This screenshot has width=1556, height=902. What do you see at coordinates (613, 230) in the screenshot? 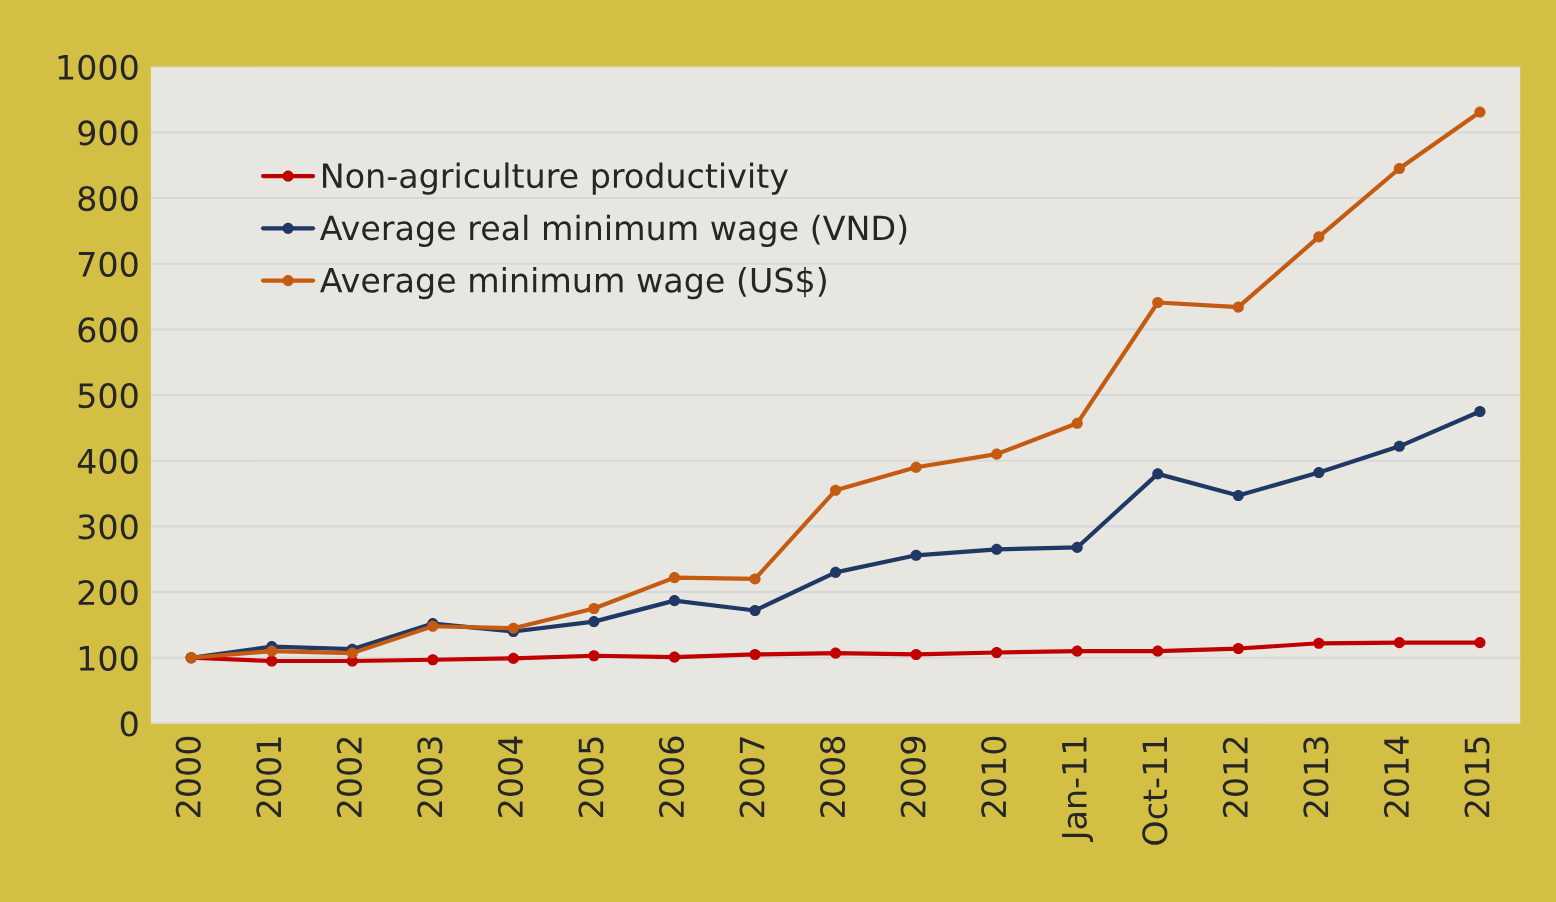
I see `legend-label: Average real minimum wage (VND)` at bounding box center [613, 230].